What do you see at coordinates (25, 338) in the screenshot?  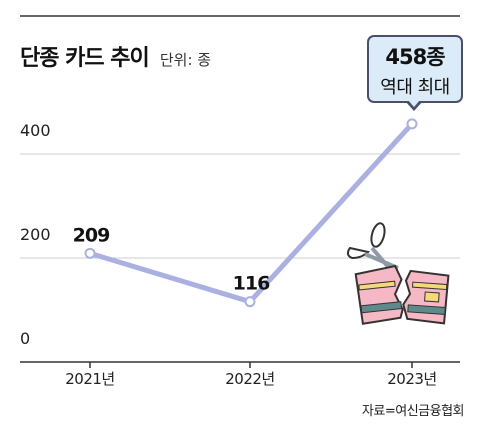 I see `y-tick-label: 0` at bounding box center [25, 338].